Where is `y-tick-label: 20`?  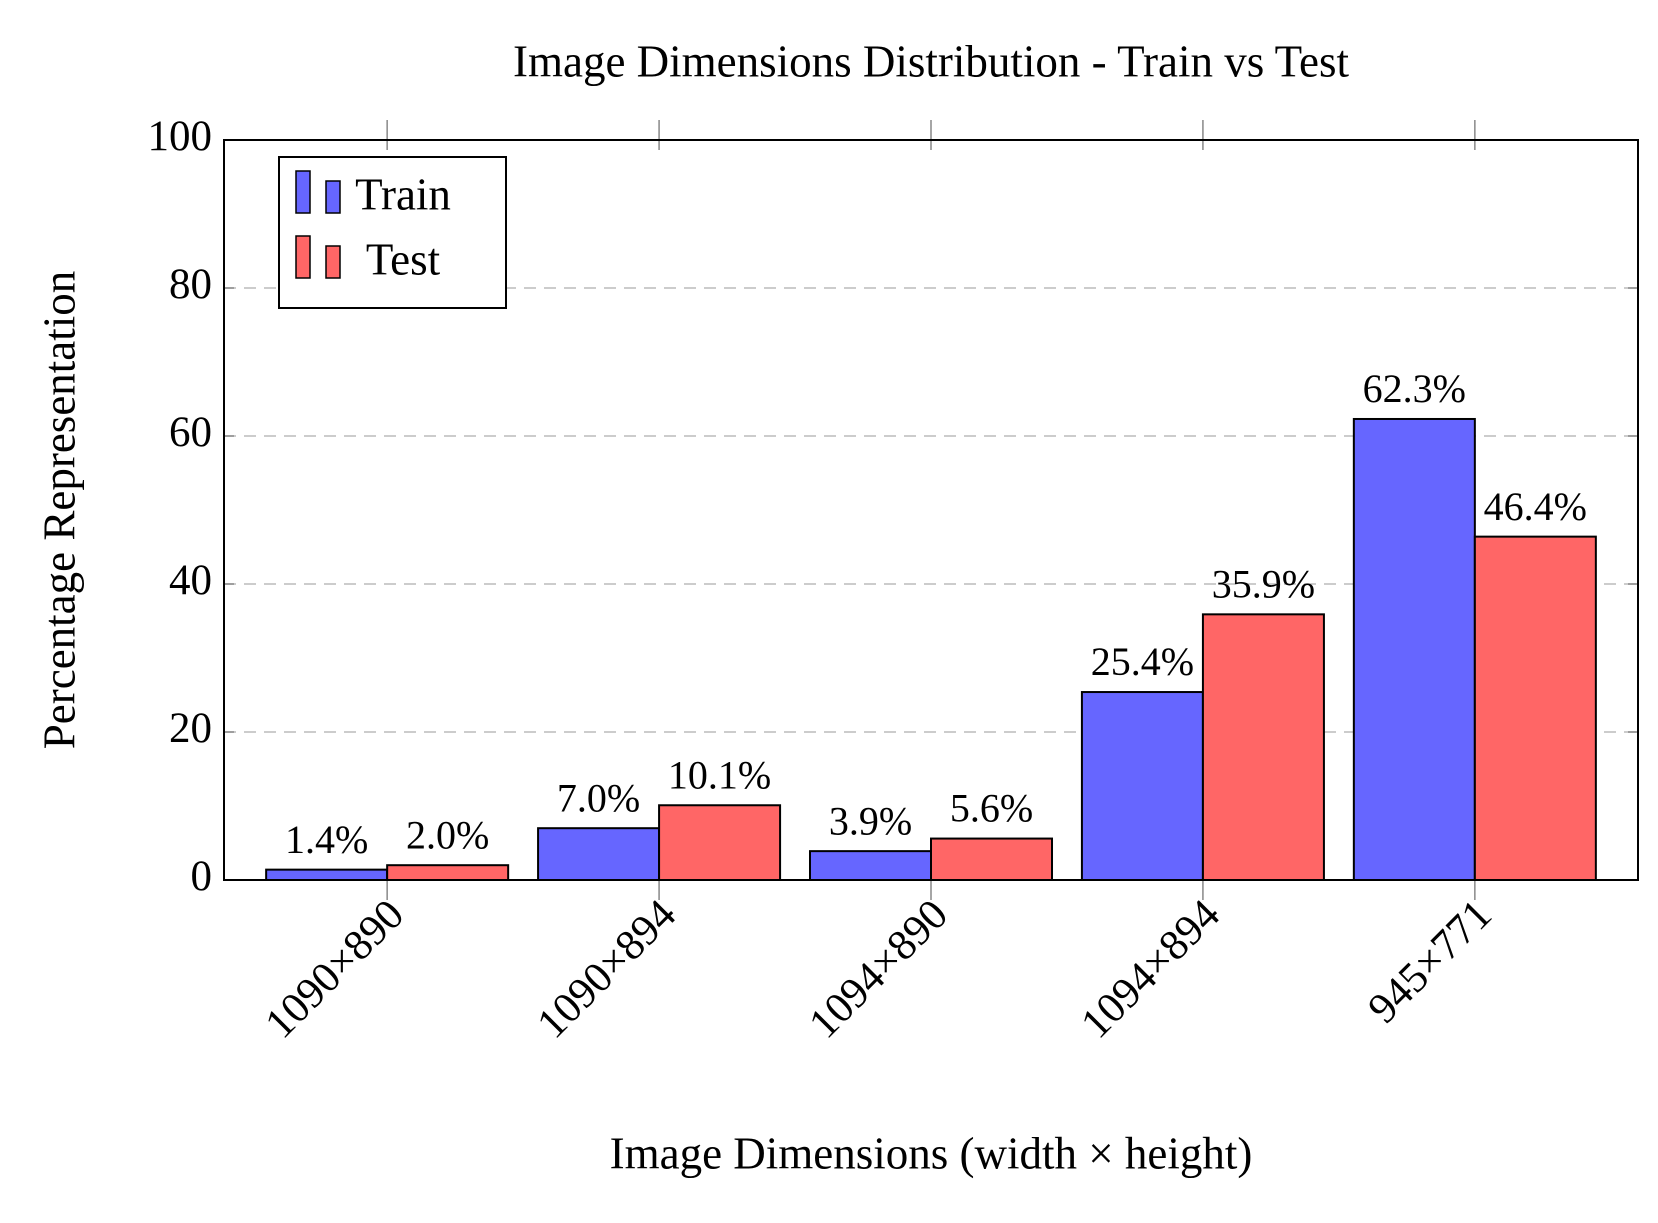 y-tick-label: 20 is located at coordinates (190, 728).